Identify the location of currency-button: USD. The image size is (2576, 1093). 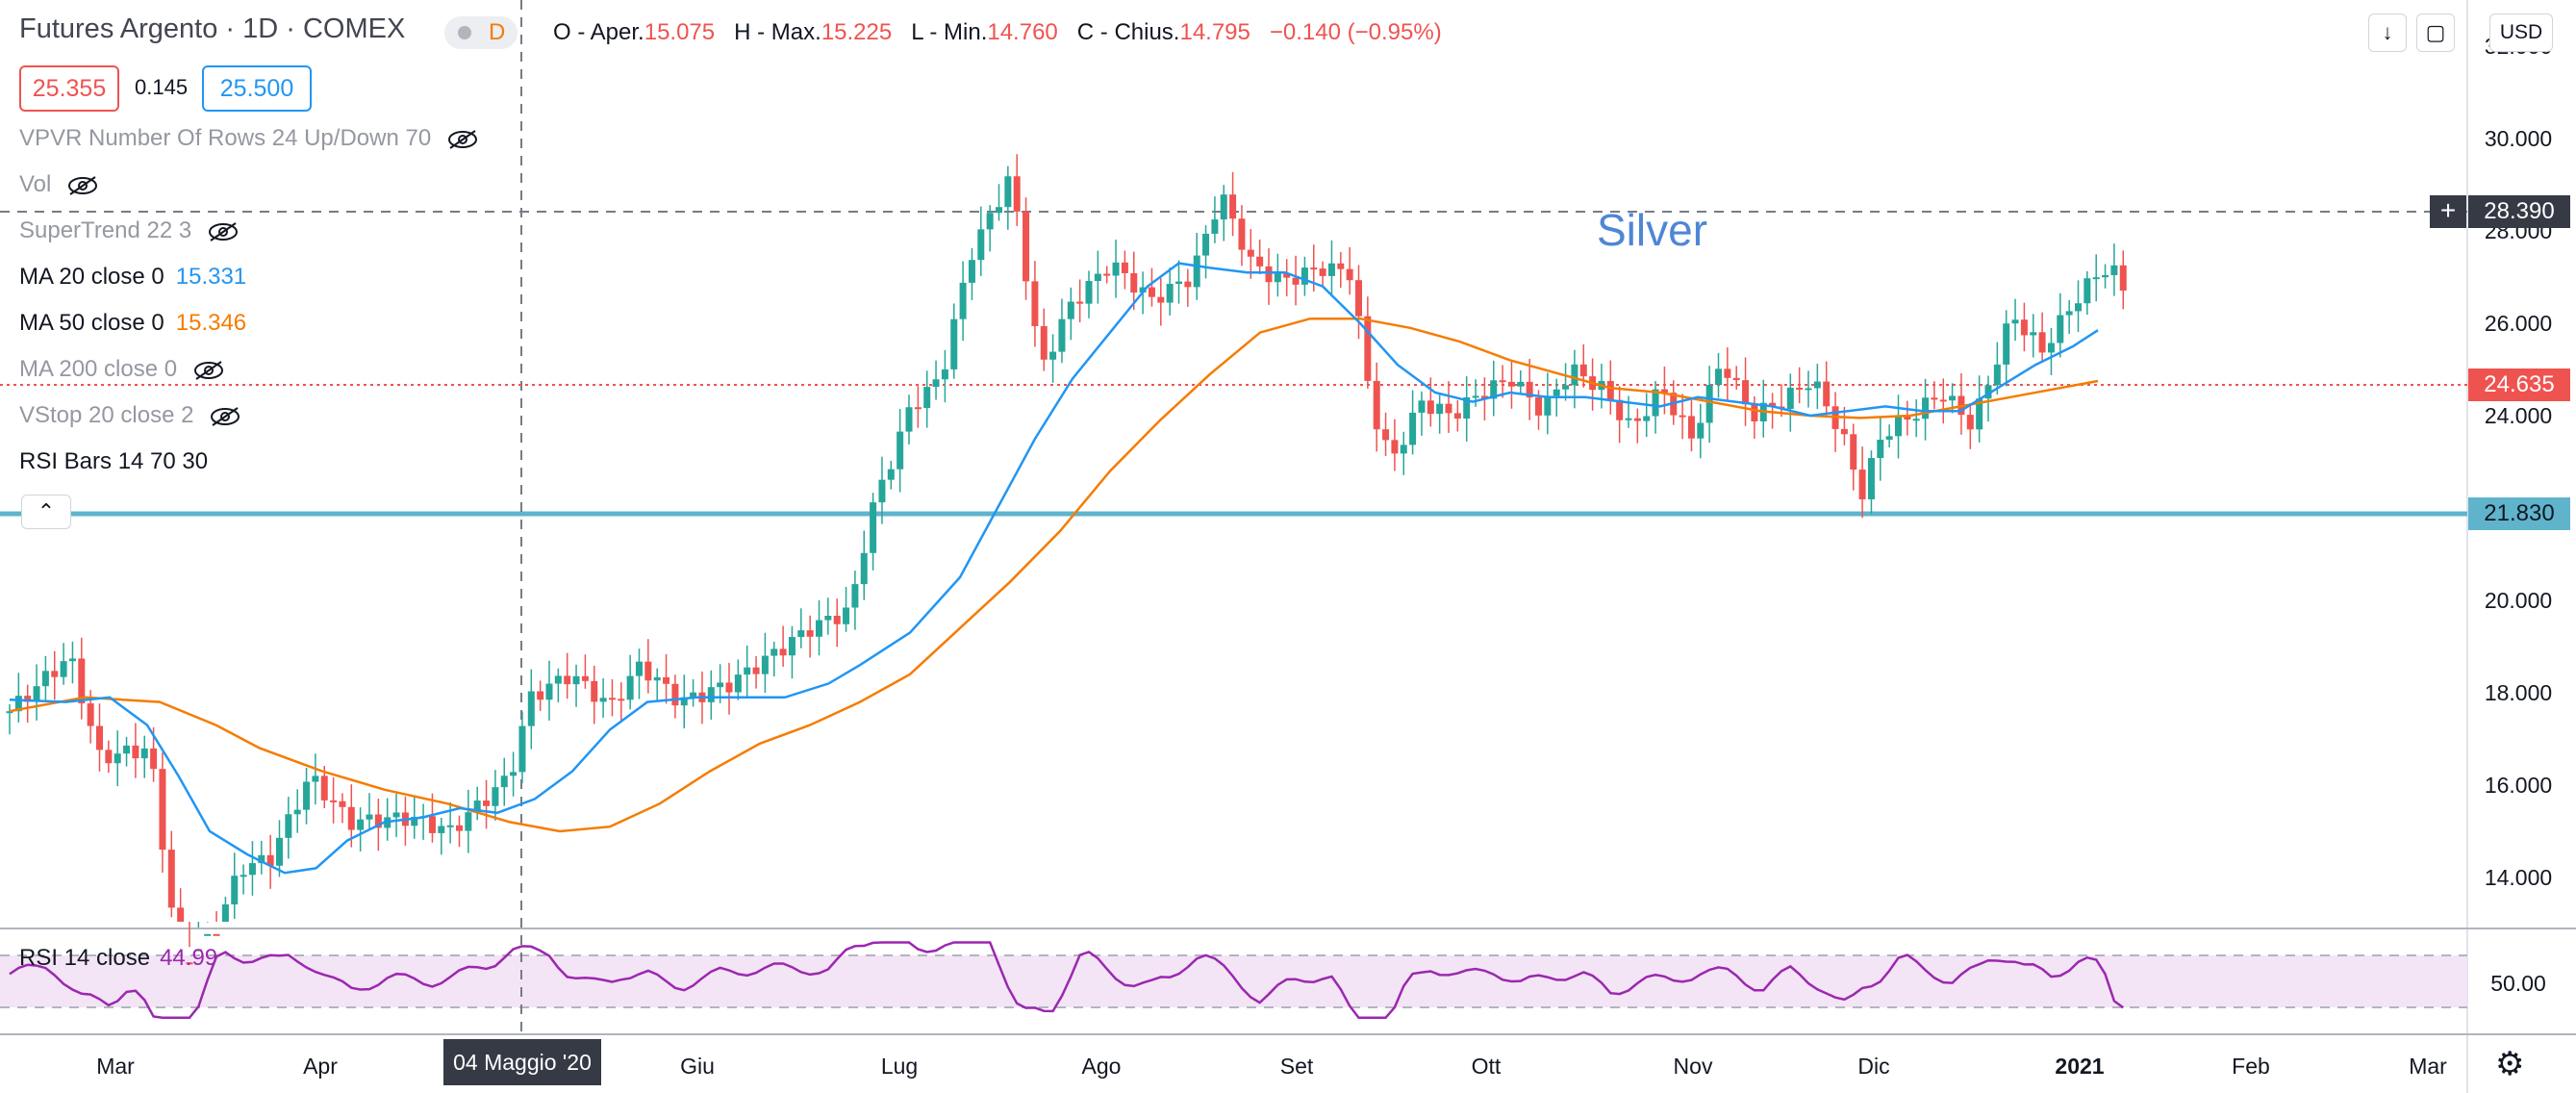
(2521, 32).